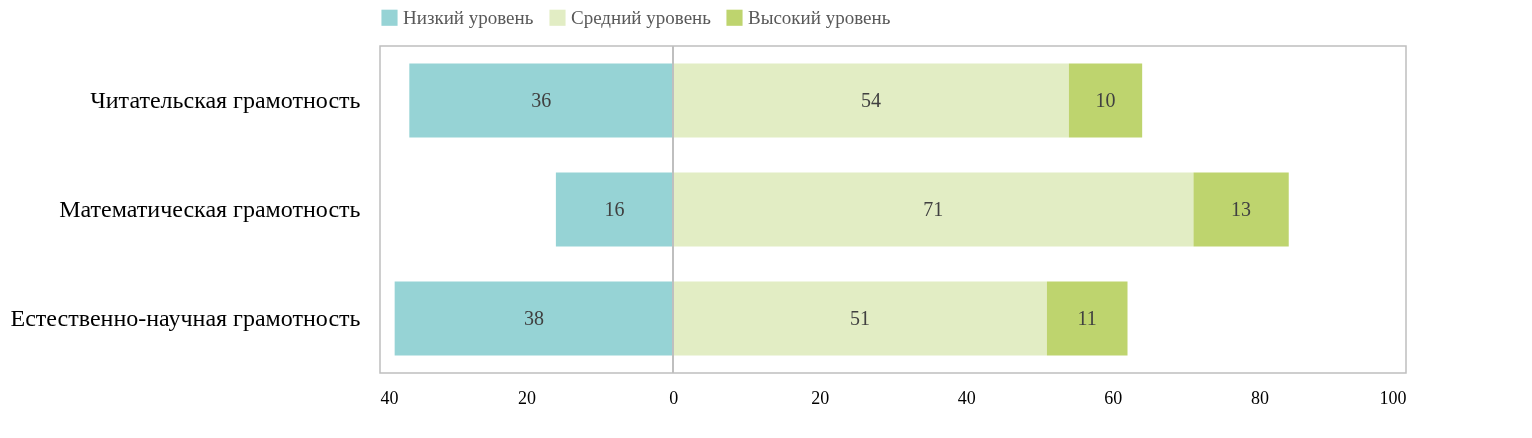 Image resolution: width=1532 pixels, height=438 pixels. What do you see at coordinates (674, 397) in the screenshot?
I see `x-tick-label: 0` at bounding box center [674, 397].